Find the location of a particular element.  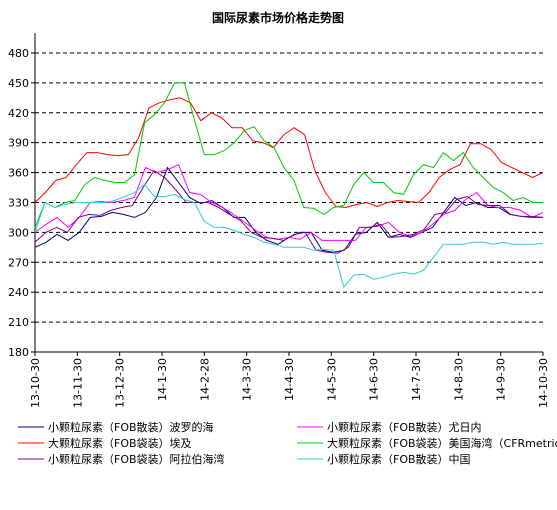

y-tick-label: 360 is located at coordinates (18, 173).